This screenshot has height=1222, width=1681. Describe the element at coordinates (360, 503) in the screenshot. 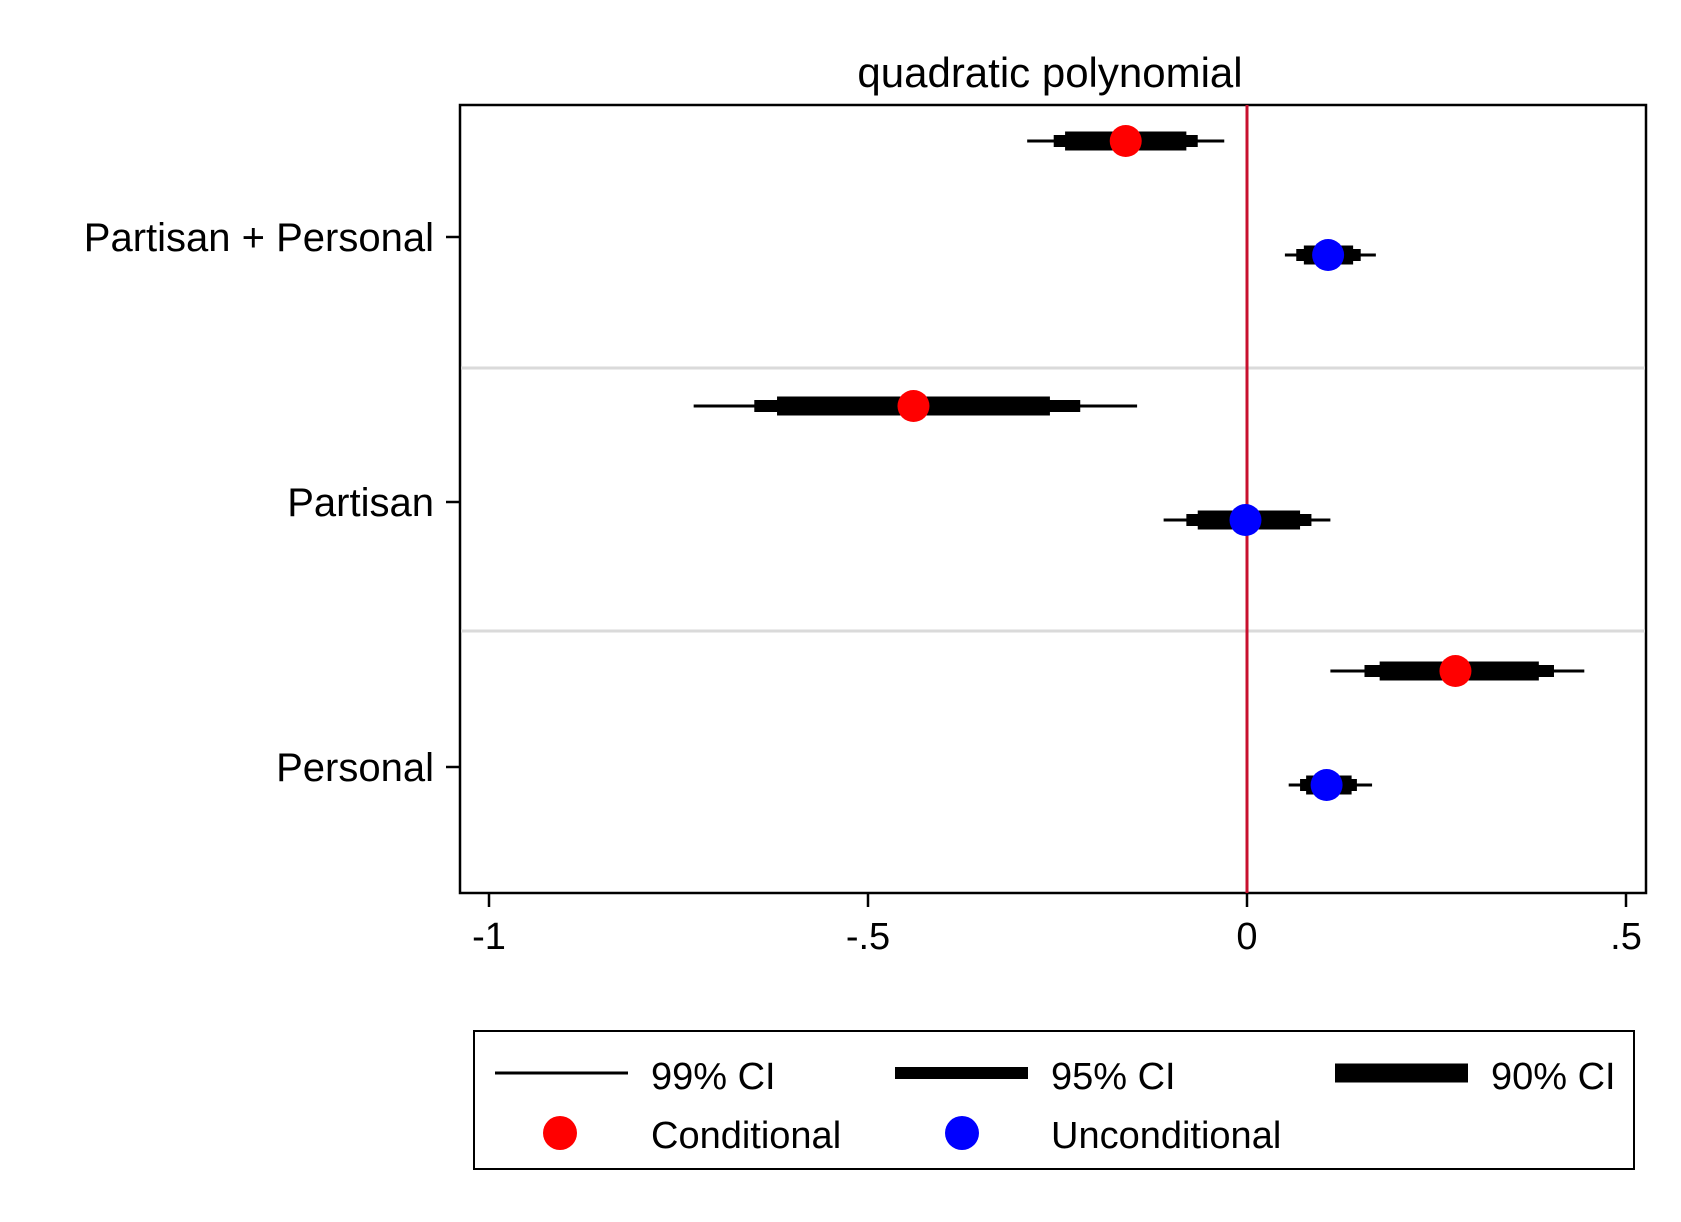

I see `y-tick-label-partisan: Partisan` at that location.